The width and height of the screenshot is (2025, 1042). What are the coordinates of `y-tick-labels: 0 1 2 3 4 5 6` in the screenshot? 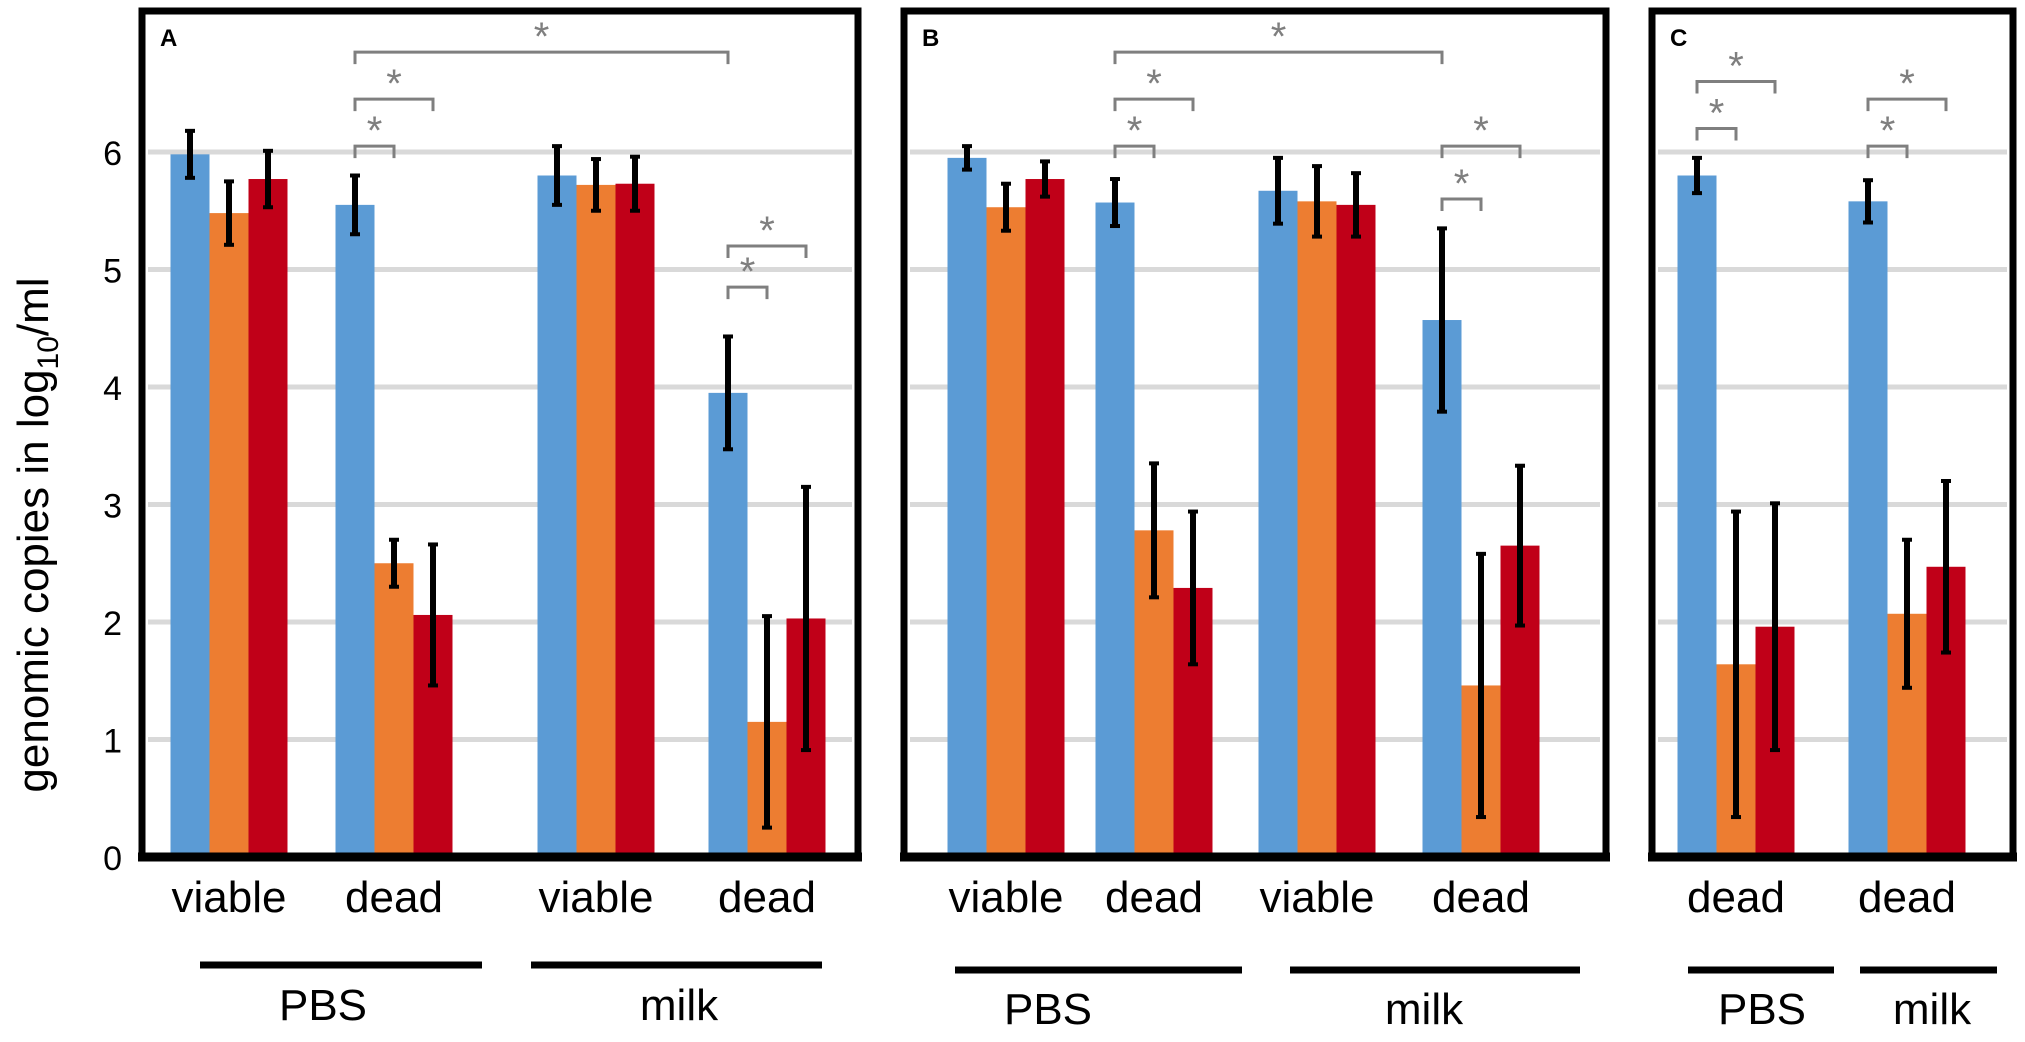 It's located at (112, 506).